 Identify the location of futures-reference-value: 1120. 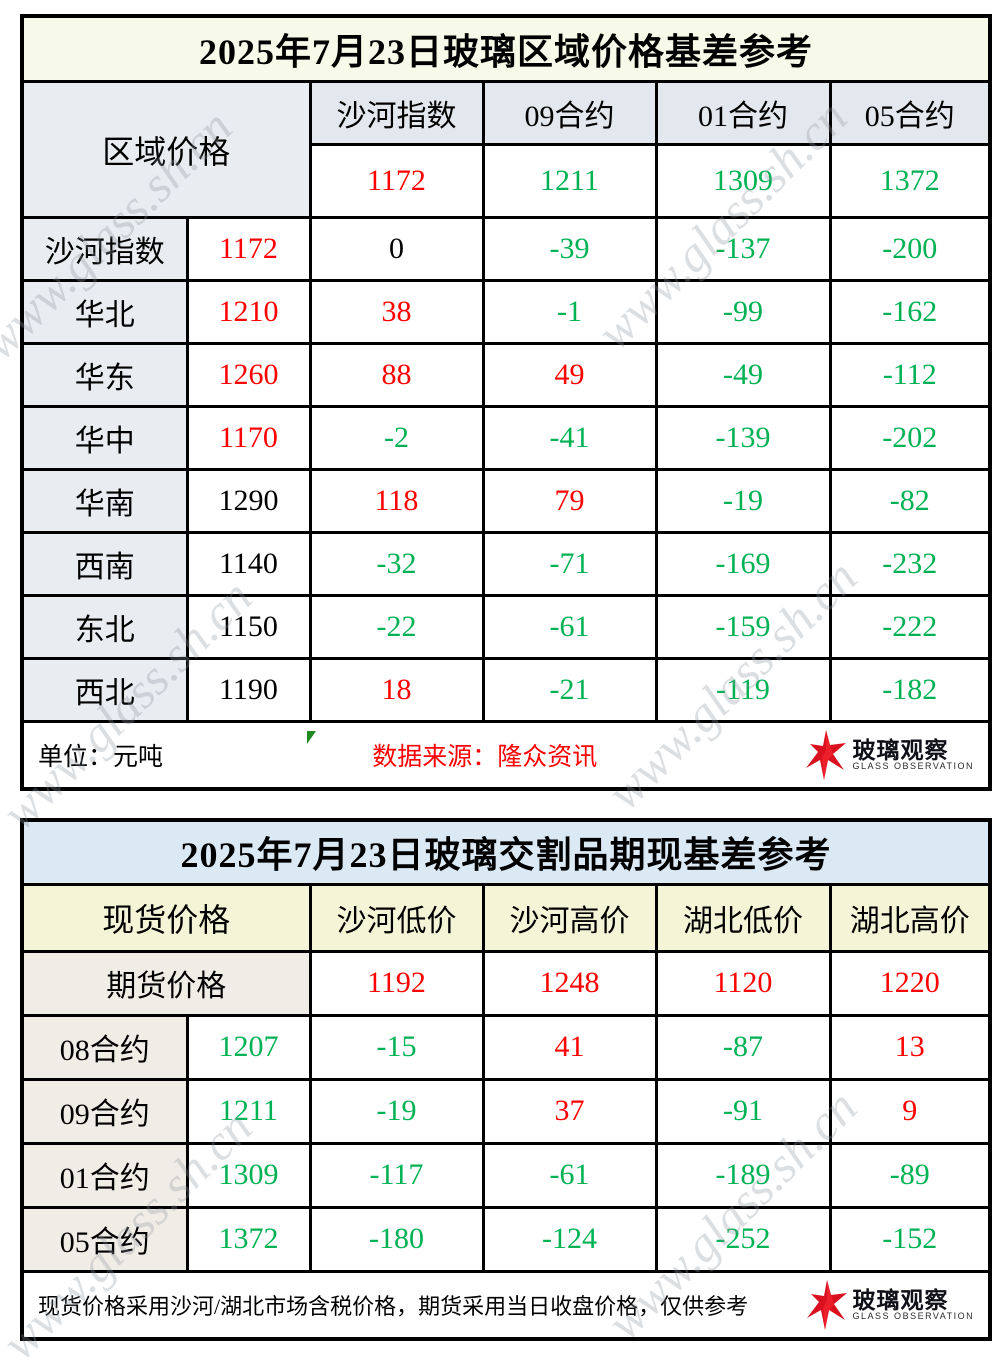
(743, 983).